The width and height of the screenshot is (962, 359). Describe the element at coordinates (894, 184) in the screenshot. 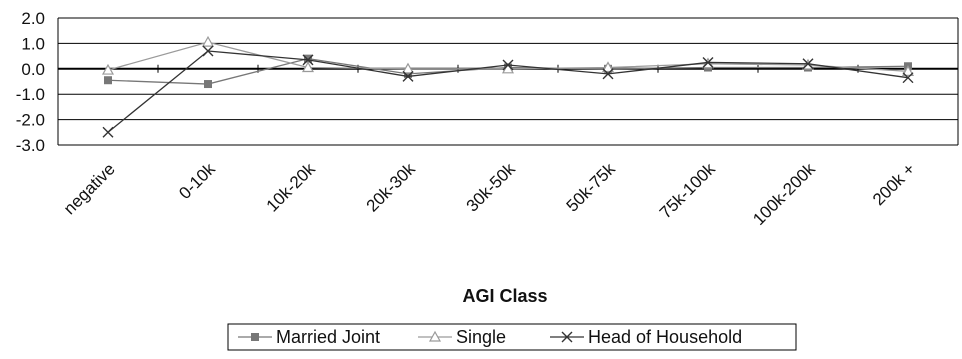

I see `x-tick-label: 200k +` at that location.